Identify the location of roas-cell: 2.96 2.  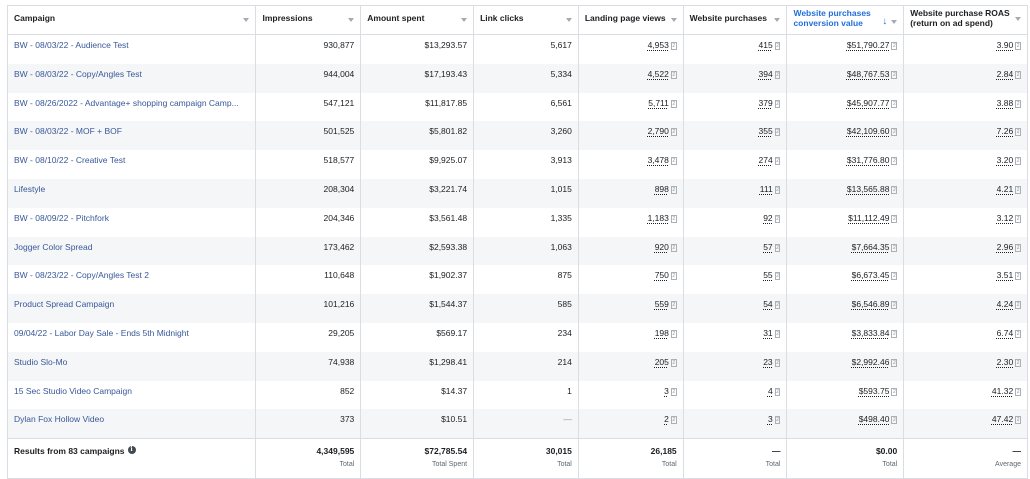
(965, 251).